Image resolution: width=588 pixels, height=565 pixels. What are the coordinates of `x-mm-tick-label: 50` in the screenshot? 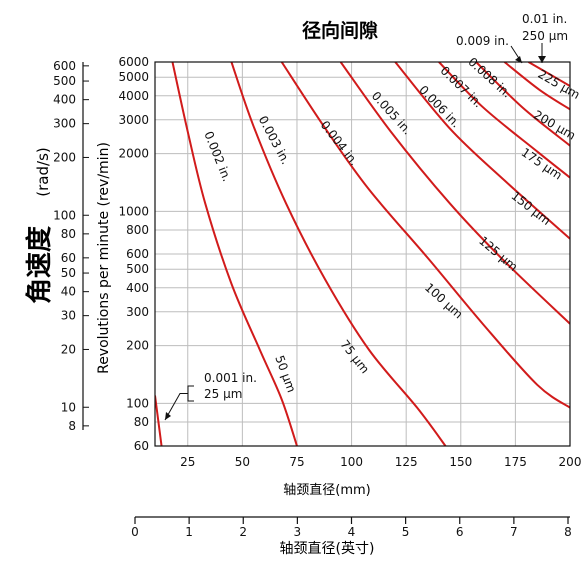 It's located at (242, 462).